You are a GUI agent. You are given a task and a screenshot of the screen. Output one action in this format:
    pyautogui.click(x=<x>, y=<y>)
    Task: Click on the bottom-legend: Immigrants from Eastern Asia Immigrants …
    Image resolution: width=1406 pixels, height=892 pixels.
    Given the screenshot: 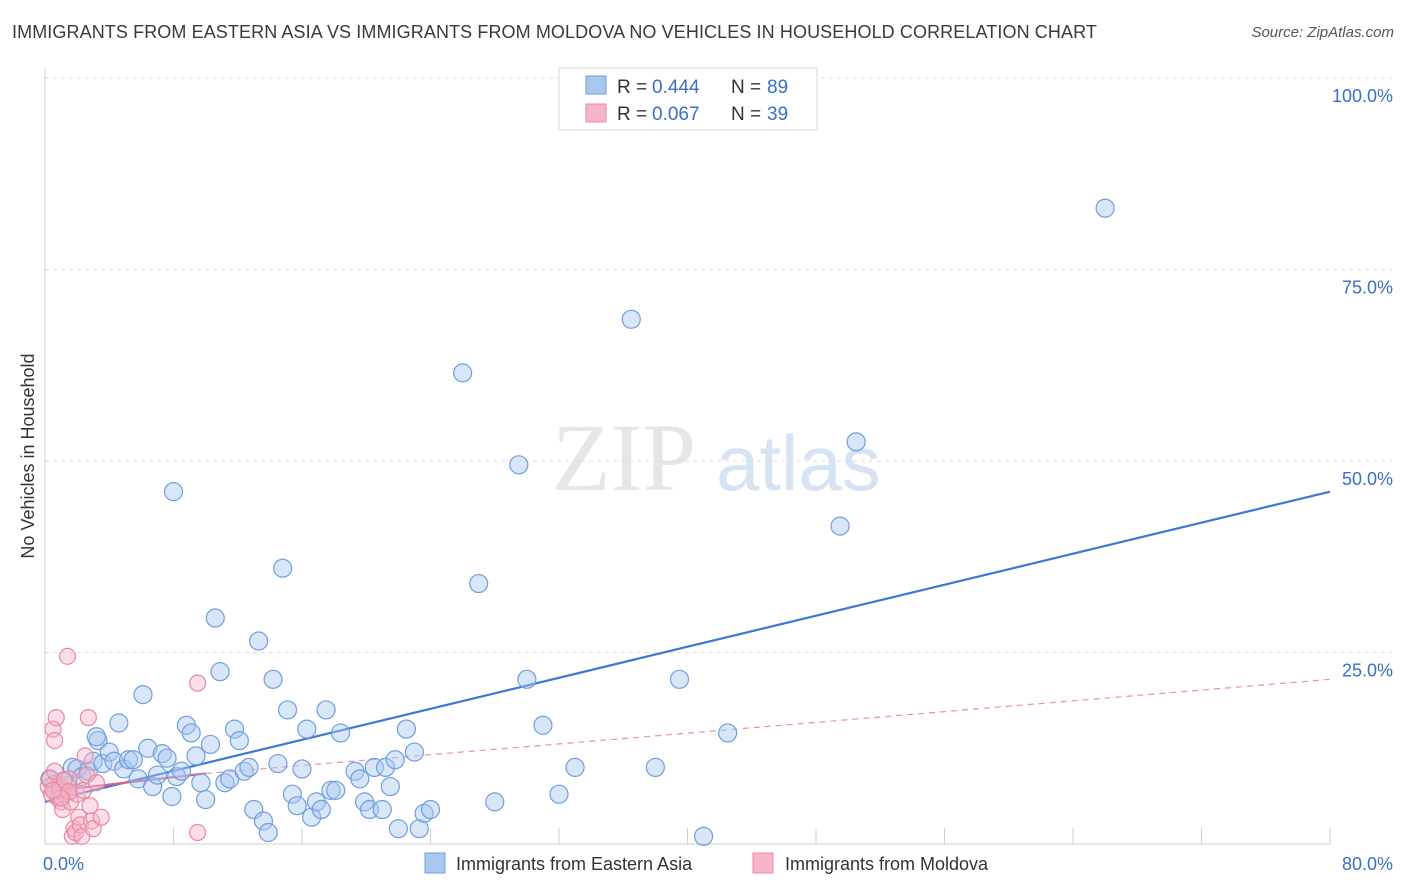 What is the action you would take?
    pyautogui.click(x=706, y=863)
    